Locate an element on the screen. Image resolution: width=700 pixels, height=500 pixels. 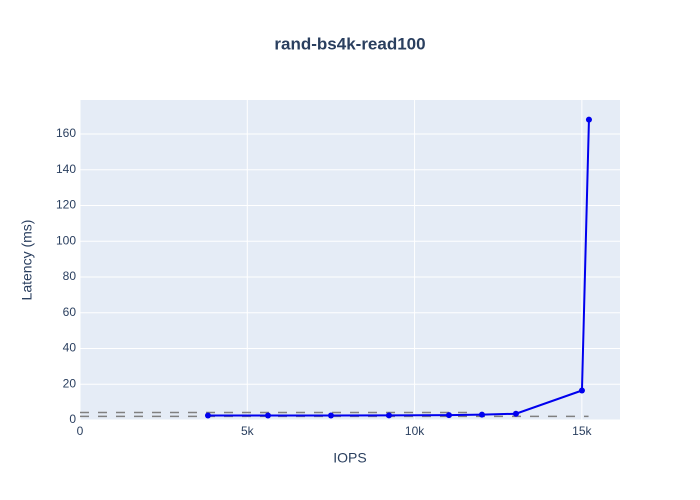
x-axis-label: IOPS is located at coordinates (349, 458).